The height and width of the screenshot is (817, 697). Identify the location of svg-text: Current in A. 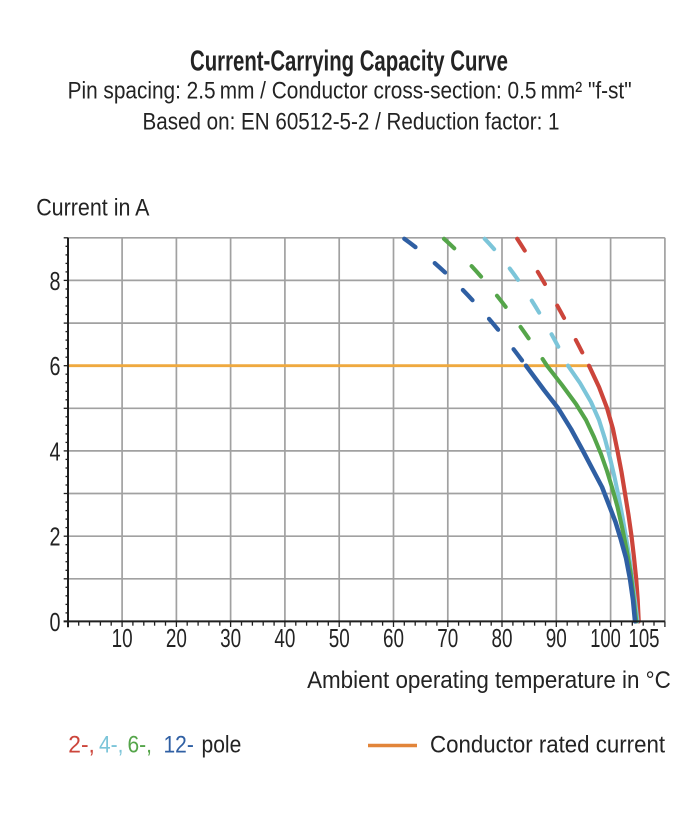
(92, 207).